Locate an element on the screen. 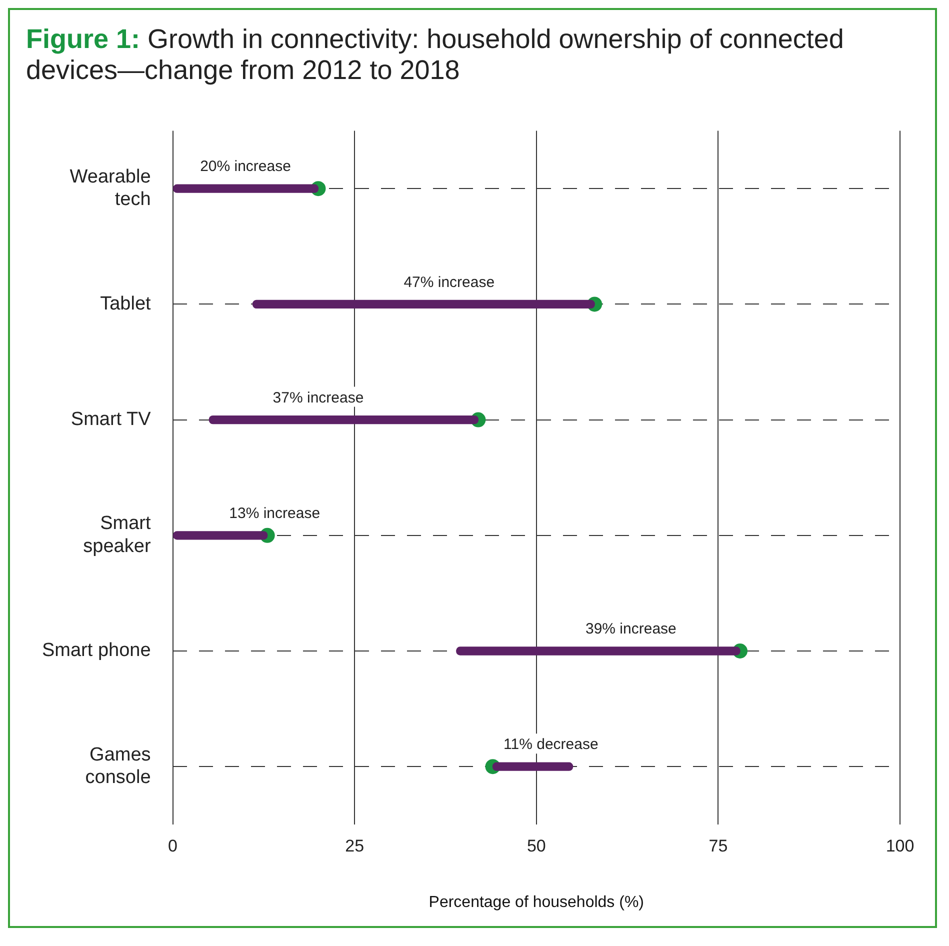 The image size is (949, 946). annotation: 37% increase is located at coordinates (318, 397).